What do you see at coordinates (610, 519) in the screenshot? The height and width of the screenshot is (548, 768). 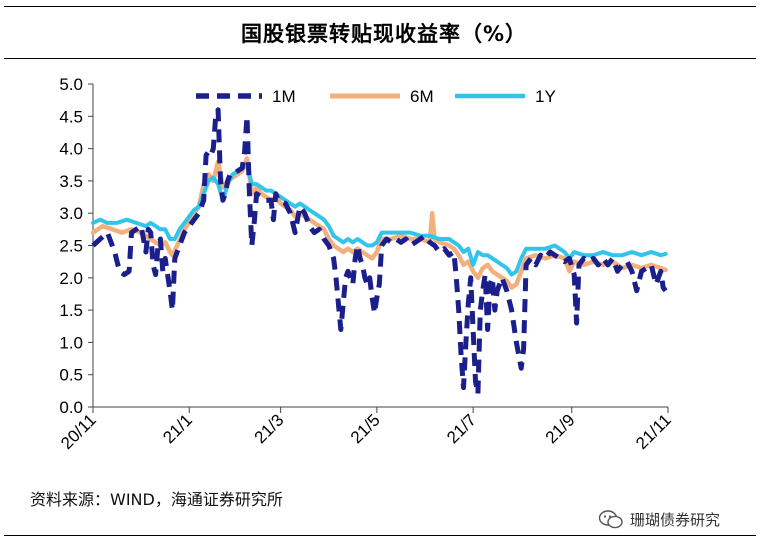 I see `wechat-icon` at bounding box center [610, 519].